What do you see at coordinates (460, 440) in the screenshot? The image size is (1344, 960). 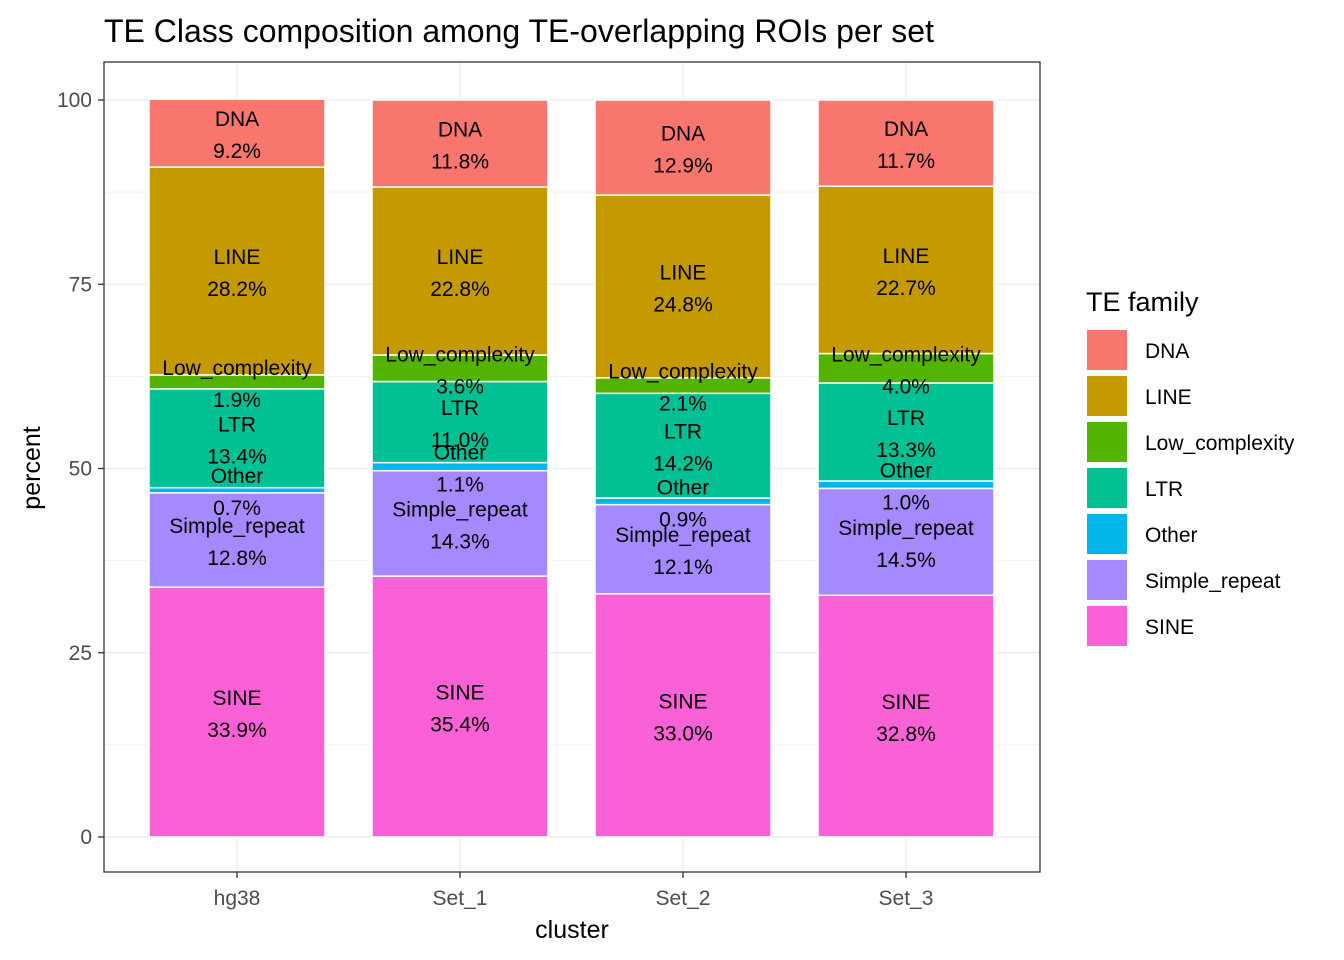 I see `segment-value-label: 11.0%` at bounding box center [460, 440].